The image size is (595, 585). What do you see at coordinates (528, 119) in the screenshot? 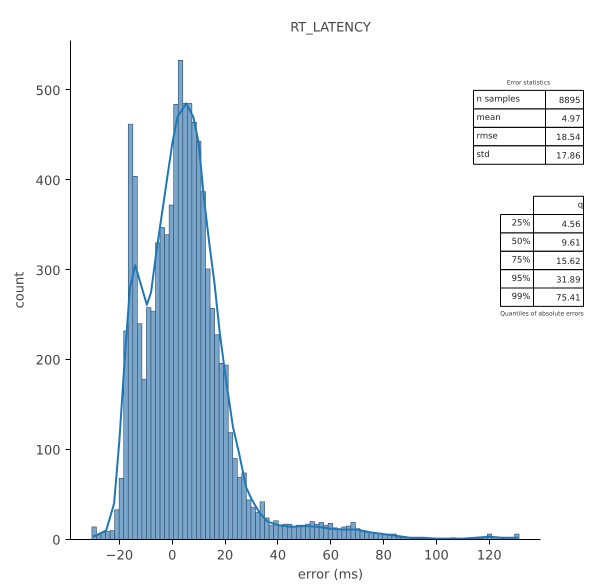
I see `text: mean 4.97` at bounding box center [528, 119].